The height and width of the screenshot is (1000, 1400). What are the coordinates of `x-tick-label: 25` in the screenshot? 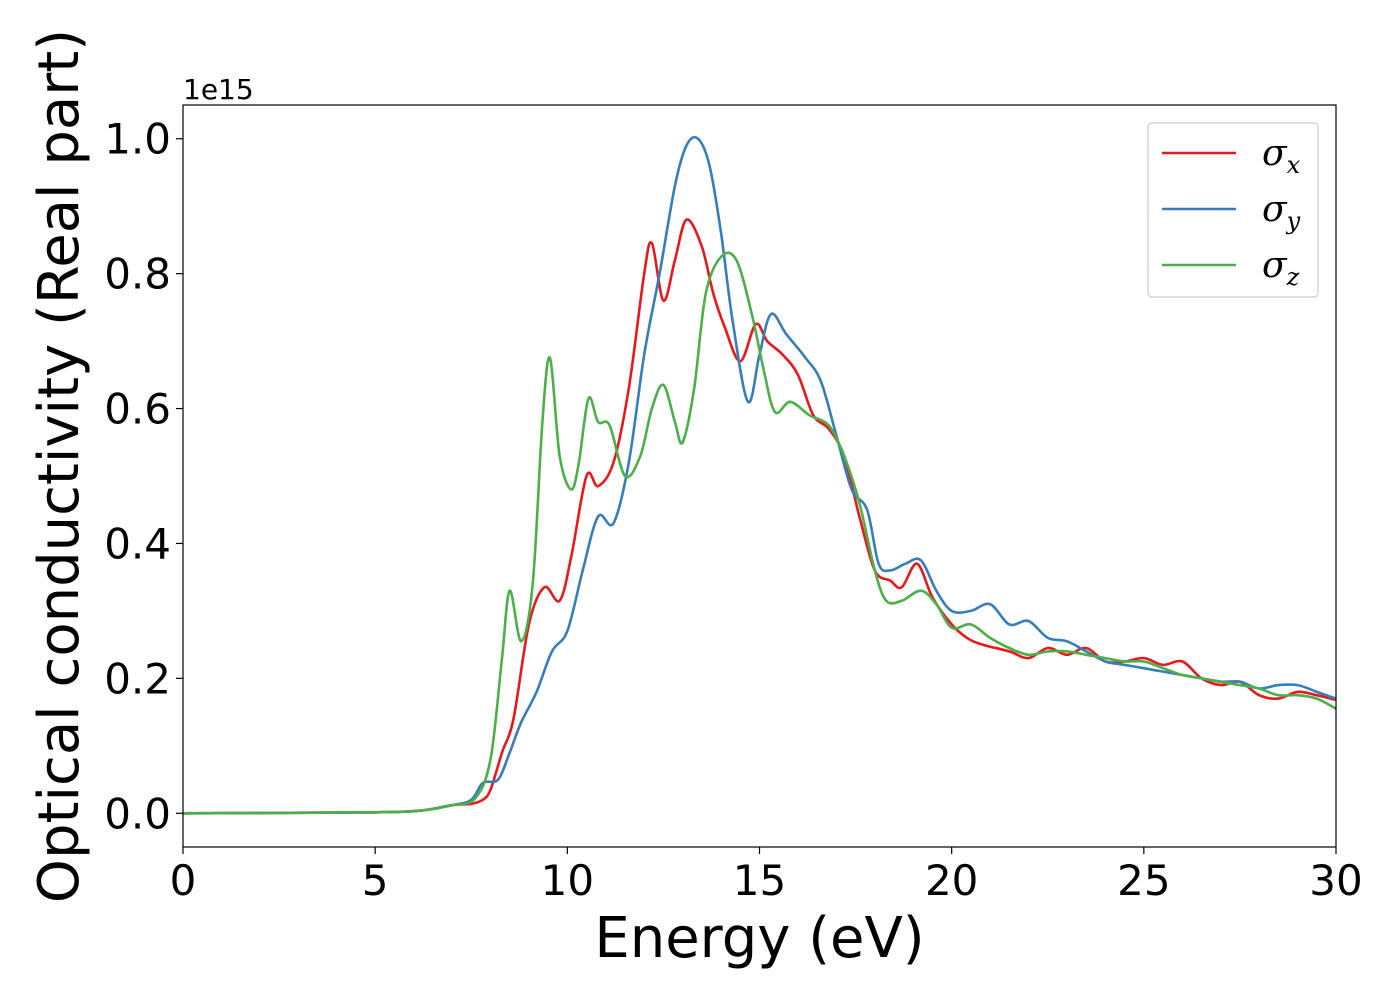 It's located at (1143, 880).